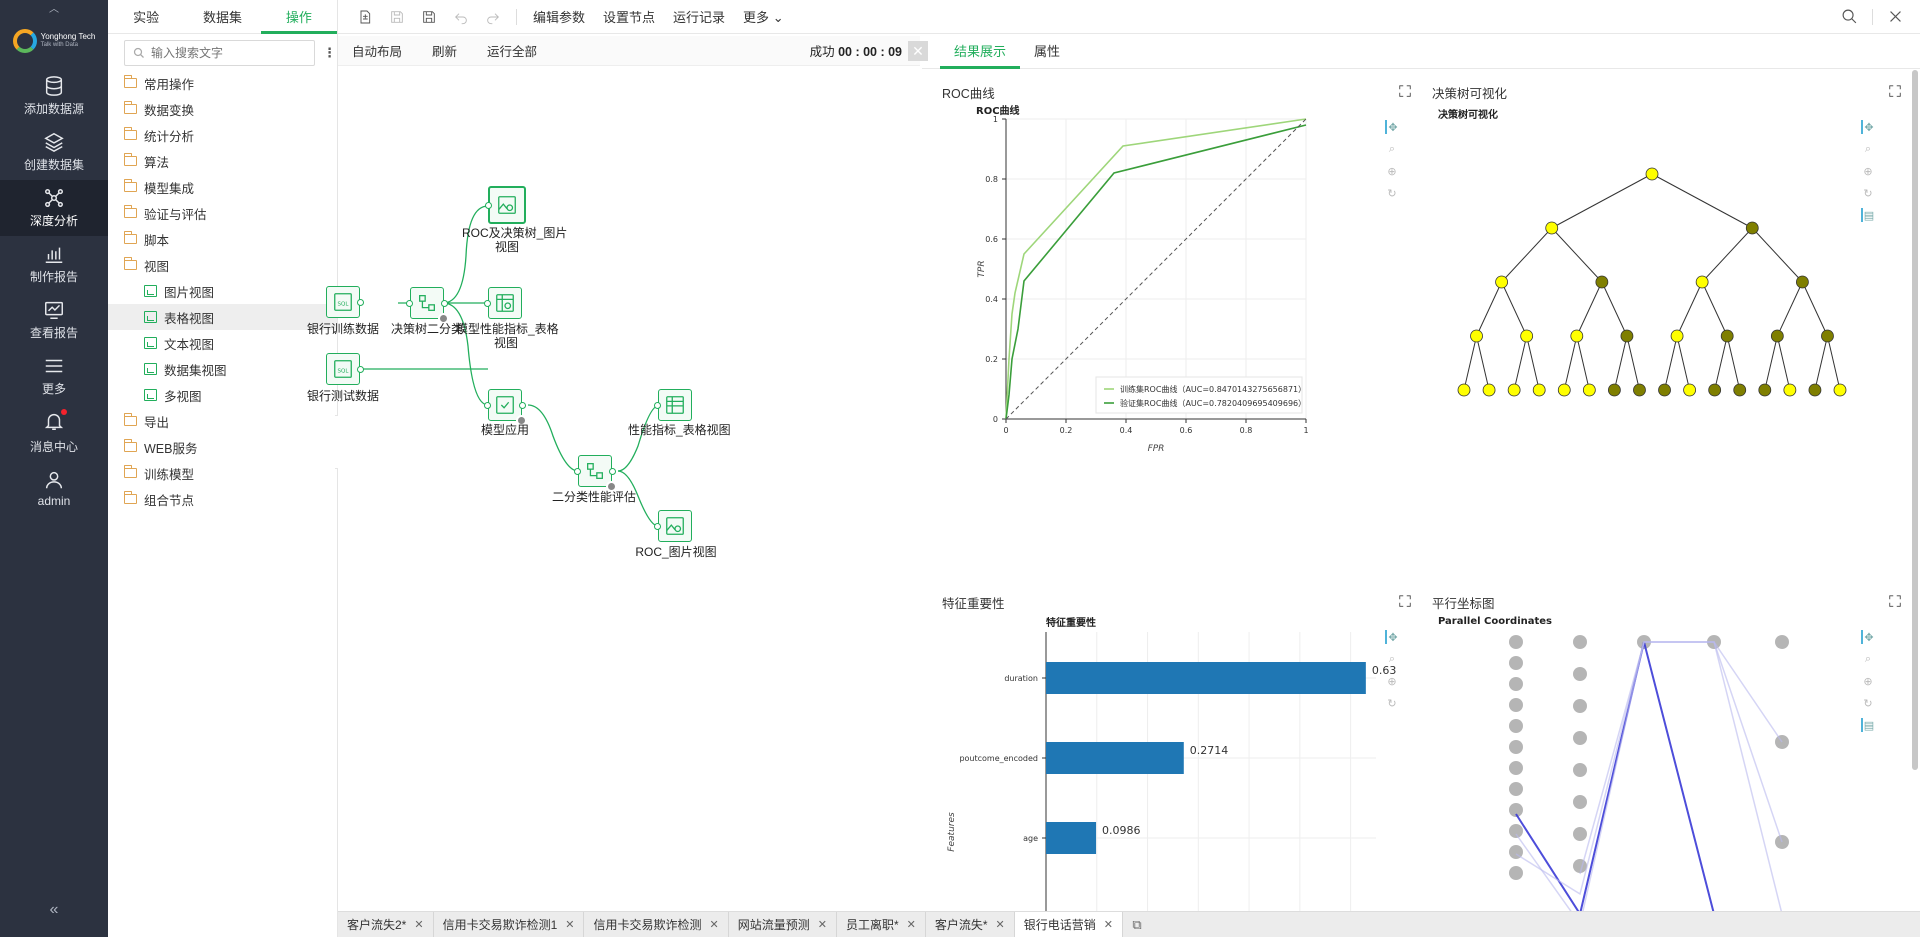 The image size is (1920, 937). What do you see at coordinates (222, 109) in the screenshot?
I see `tree-item: 数据变换` at bounding box center [222, 109].